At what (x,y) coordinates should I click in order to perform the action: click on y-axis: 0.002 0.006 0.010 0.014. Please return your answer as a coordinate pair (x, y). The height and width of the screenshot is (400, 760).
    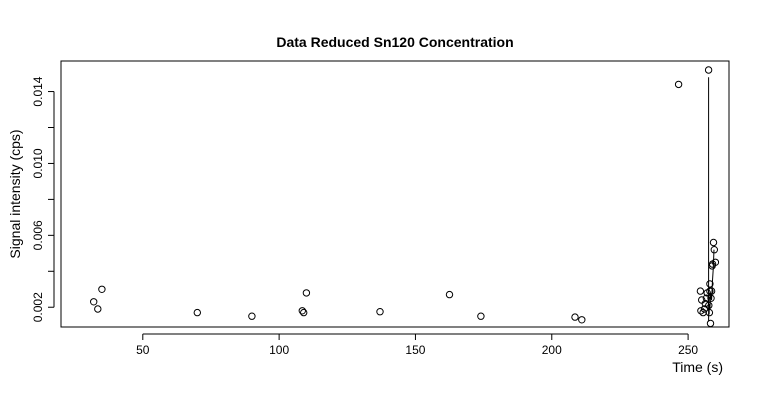
    Looking at the image, I should click on (43, 199).